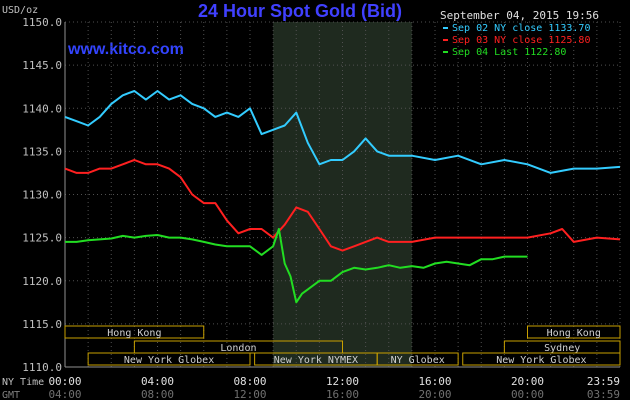 Image resolution: width=630 pixels, height=400 pixels. I want to click on x-tick-label-gmt: 20:00, so click(434, 394).